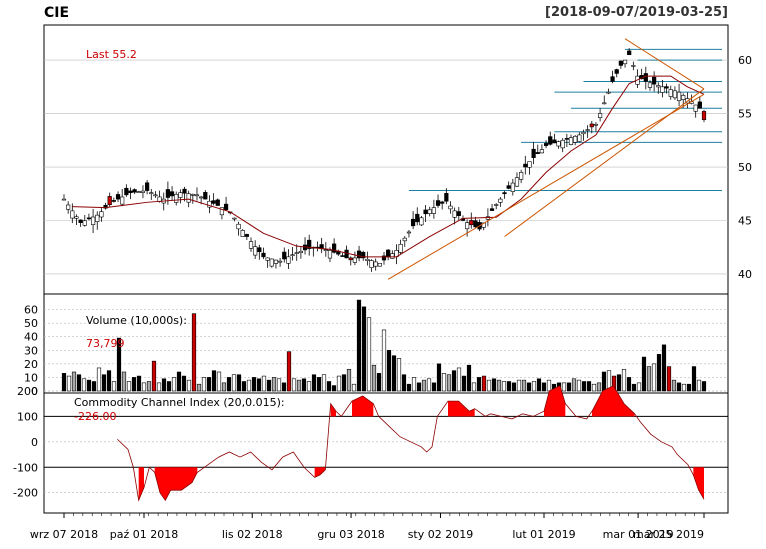 The width and height of the screenshot is (766, 549). I want to click on price-tick-label: 45, so click(745, 220).